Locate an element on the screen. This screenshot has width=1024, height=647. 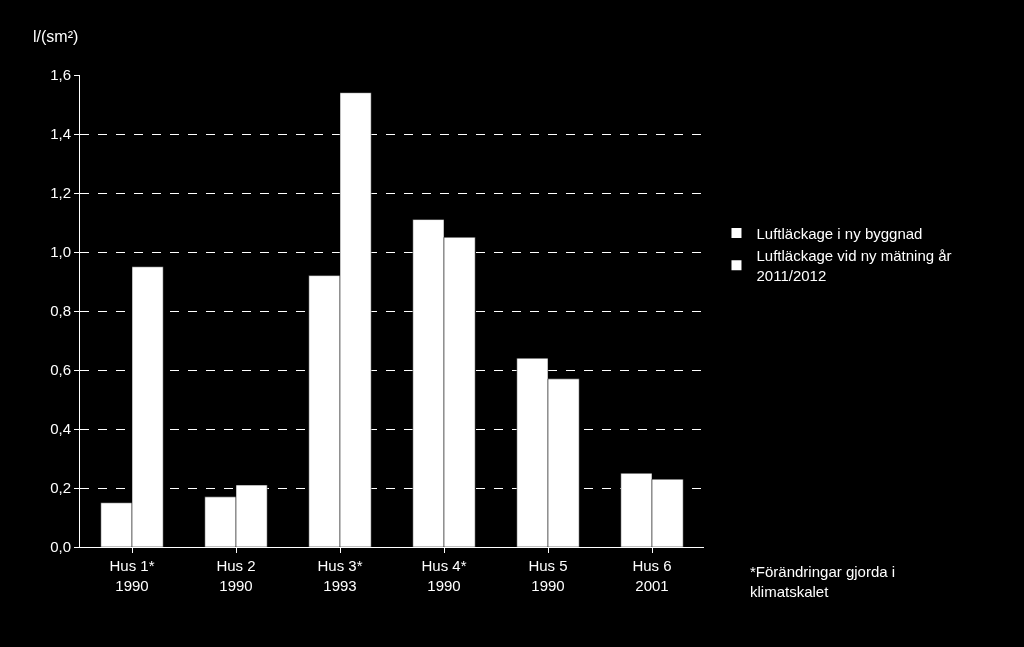
y-tick-label: 1,2 is located at coordinates (60, 193).